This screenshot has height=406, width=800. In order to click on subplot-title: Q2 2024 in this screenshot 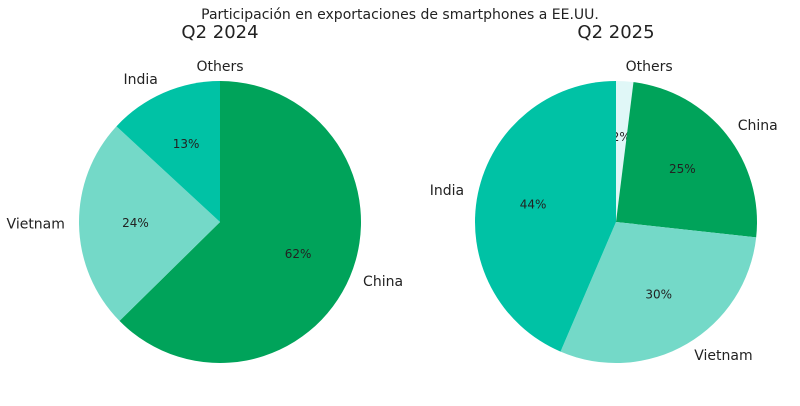, I will do `click(219, 32)`.